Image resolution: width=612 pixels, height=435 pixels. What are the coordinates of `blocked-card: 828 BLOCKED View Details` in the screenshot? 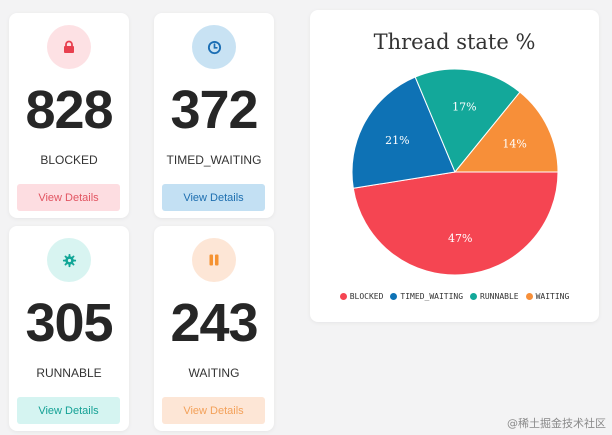 It's located at (69, 115).